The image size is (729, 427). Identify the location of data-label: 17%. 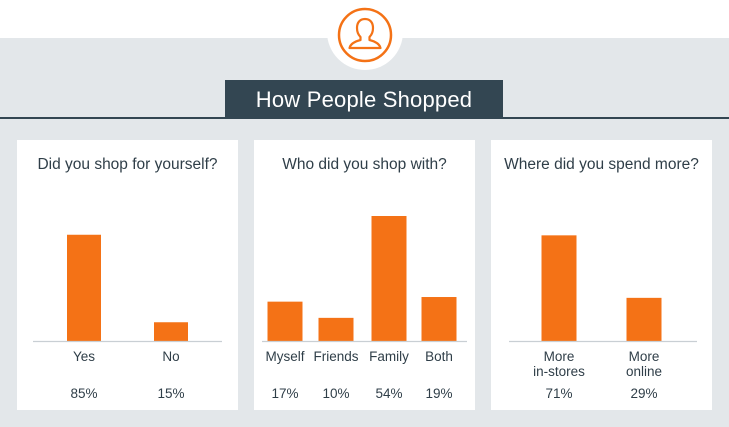
(284, 393).